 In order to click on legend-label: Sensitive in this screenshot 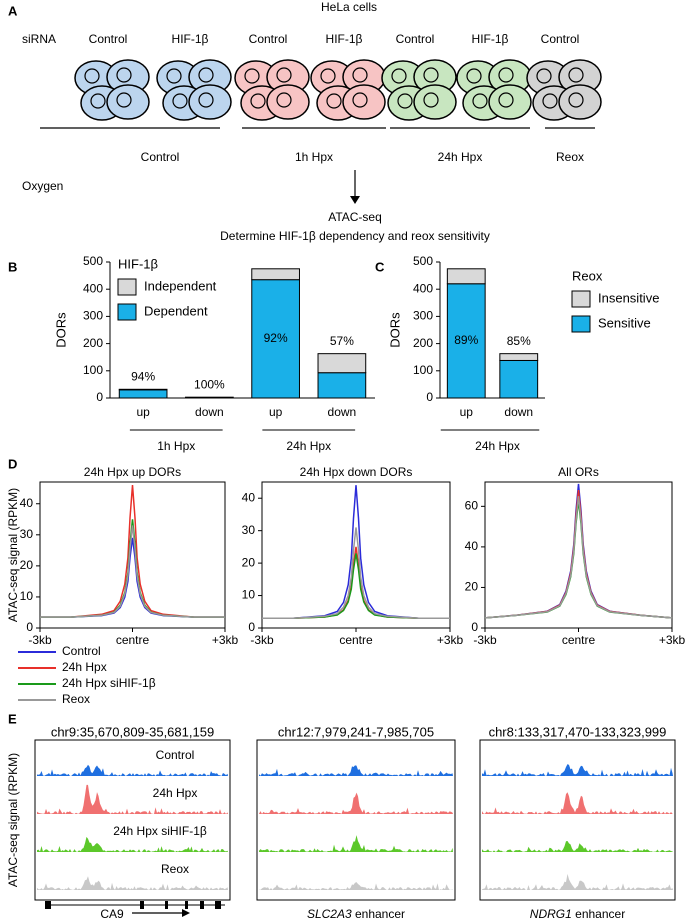, I will do `click(624, 322)`.